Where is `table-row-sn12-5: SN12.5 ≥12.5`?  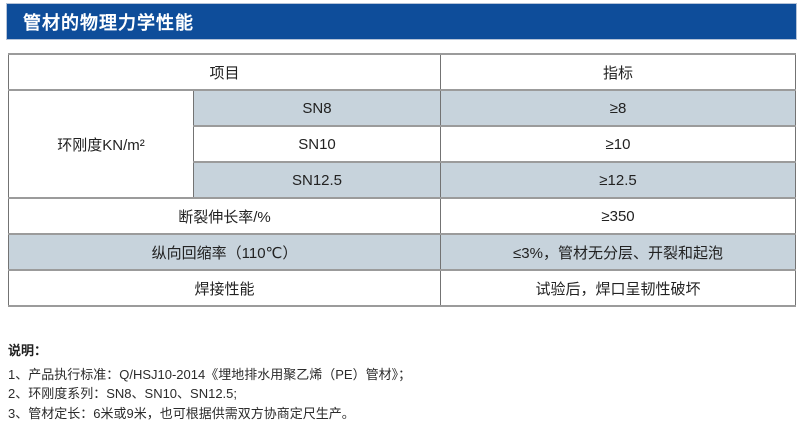
table-row-sn12-5: SN12.5 ≥12.5 is located at coordinates (403, 180).